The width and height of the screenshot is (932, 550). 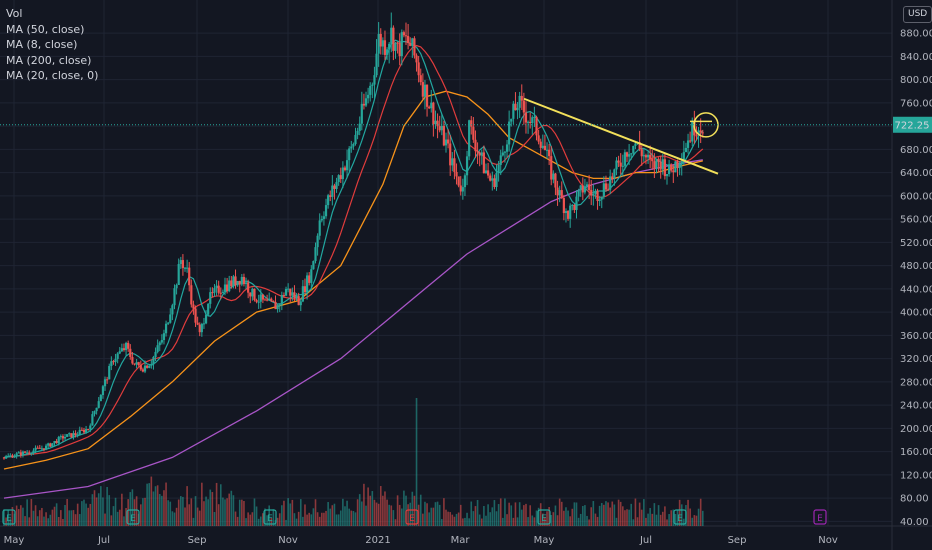 I want to click on legend-vol: Vol, so click(x=14, y=13).